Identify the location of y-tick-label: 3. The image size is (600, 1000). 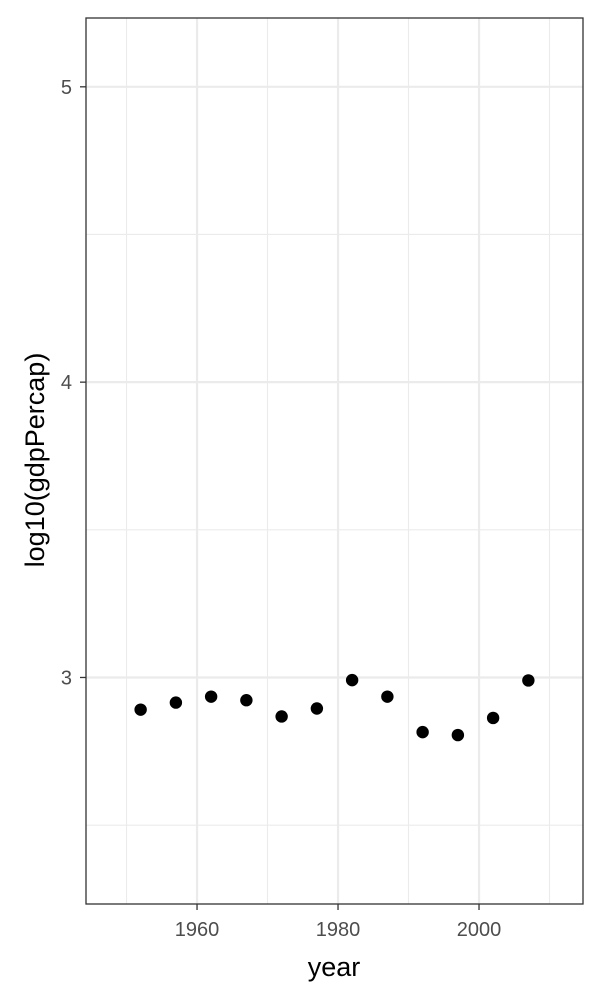
(66, 678).